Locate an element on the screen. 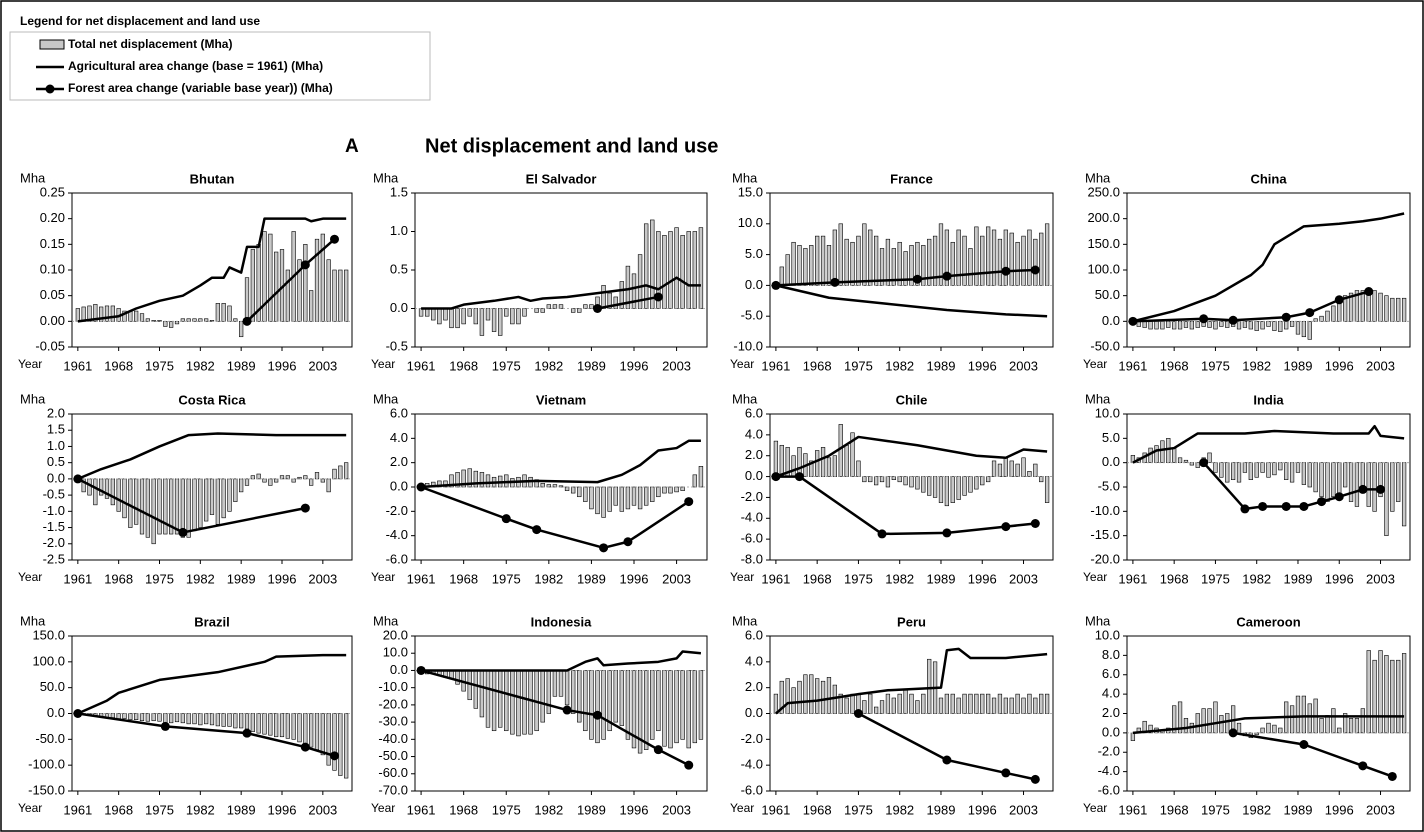 Image resolution: width=1424 pixels, height=832 pixels. x-tick-label: 1989 is located at coordinates (591, 809).